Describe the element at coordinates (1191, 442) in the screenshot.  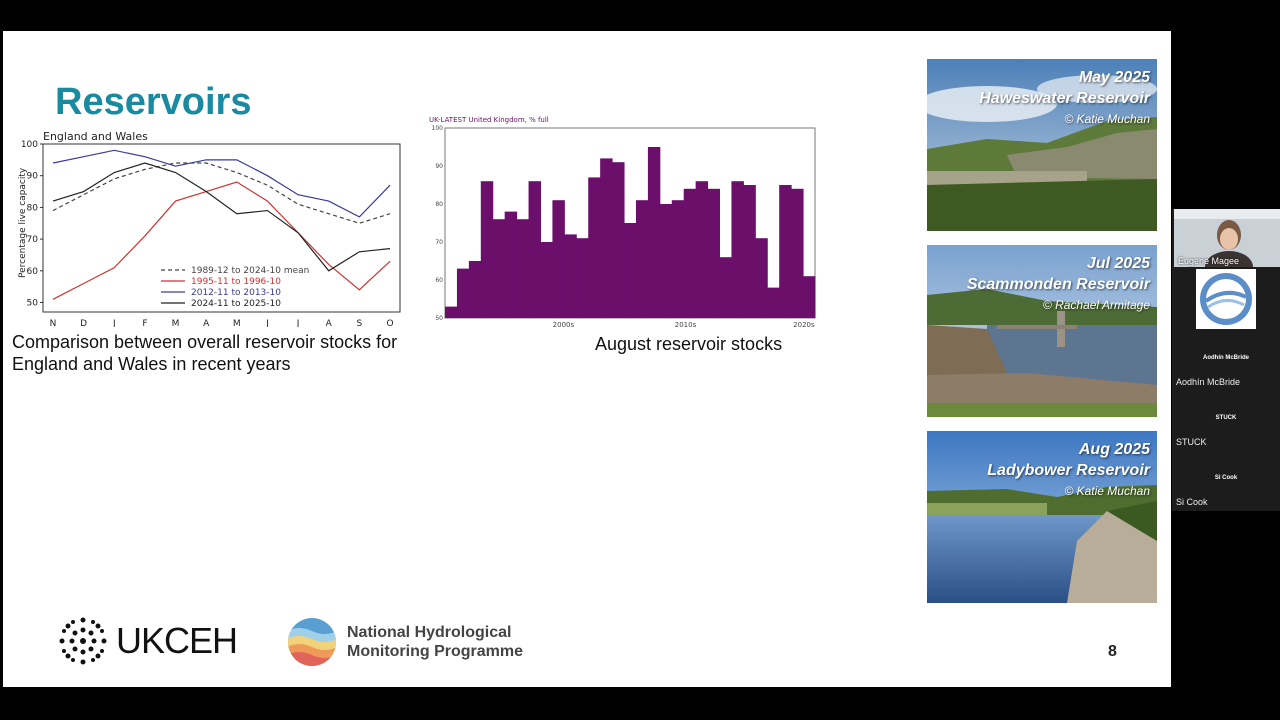
I see `participant-name: STUCK` at that location.